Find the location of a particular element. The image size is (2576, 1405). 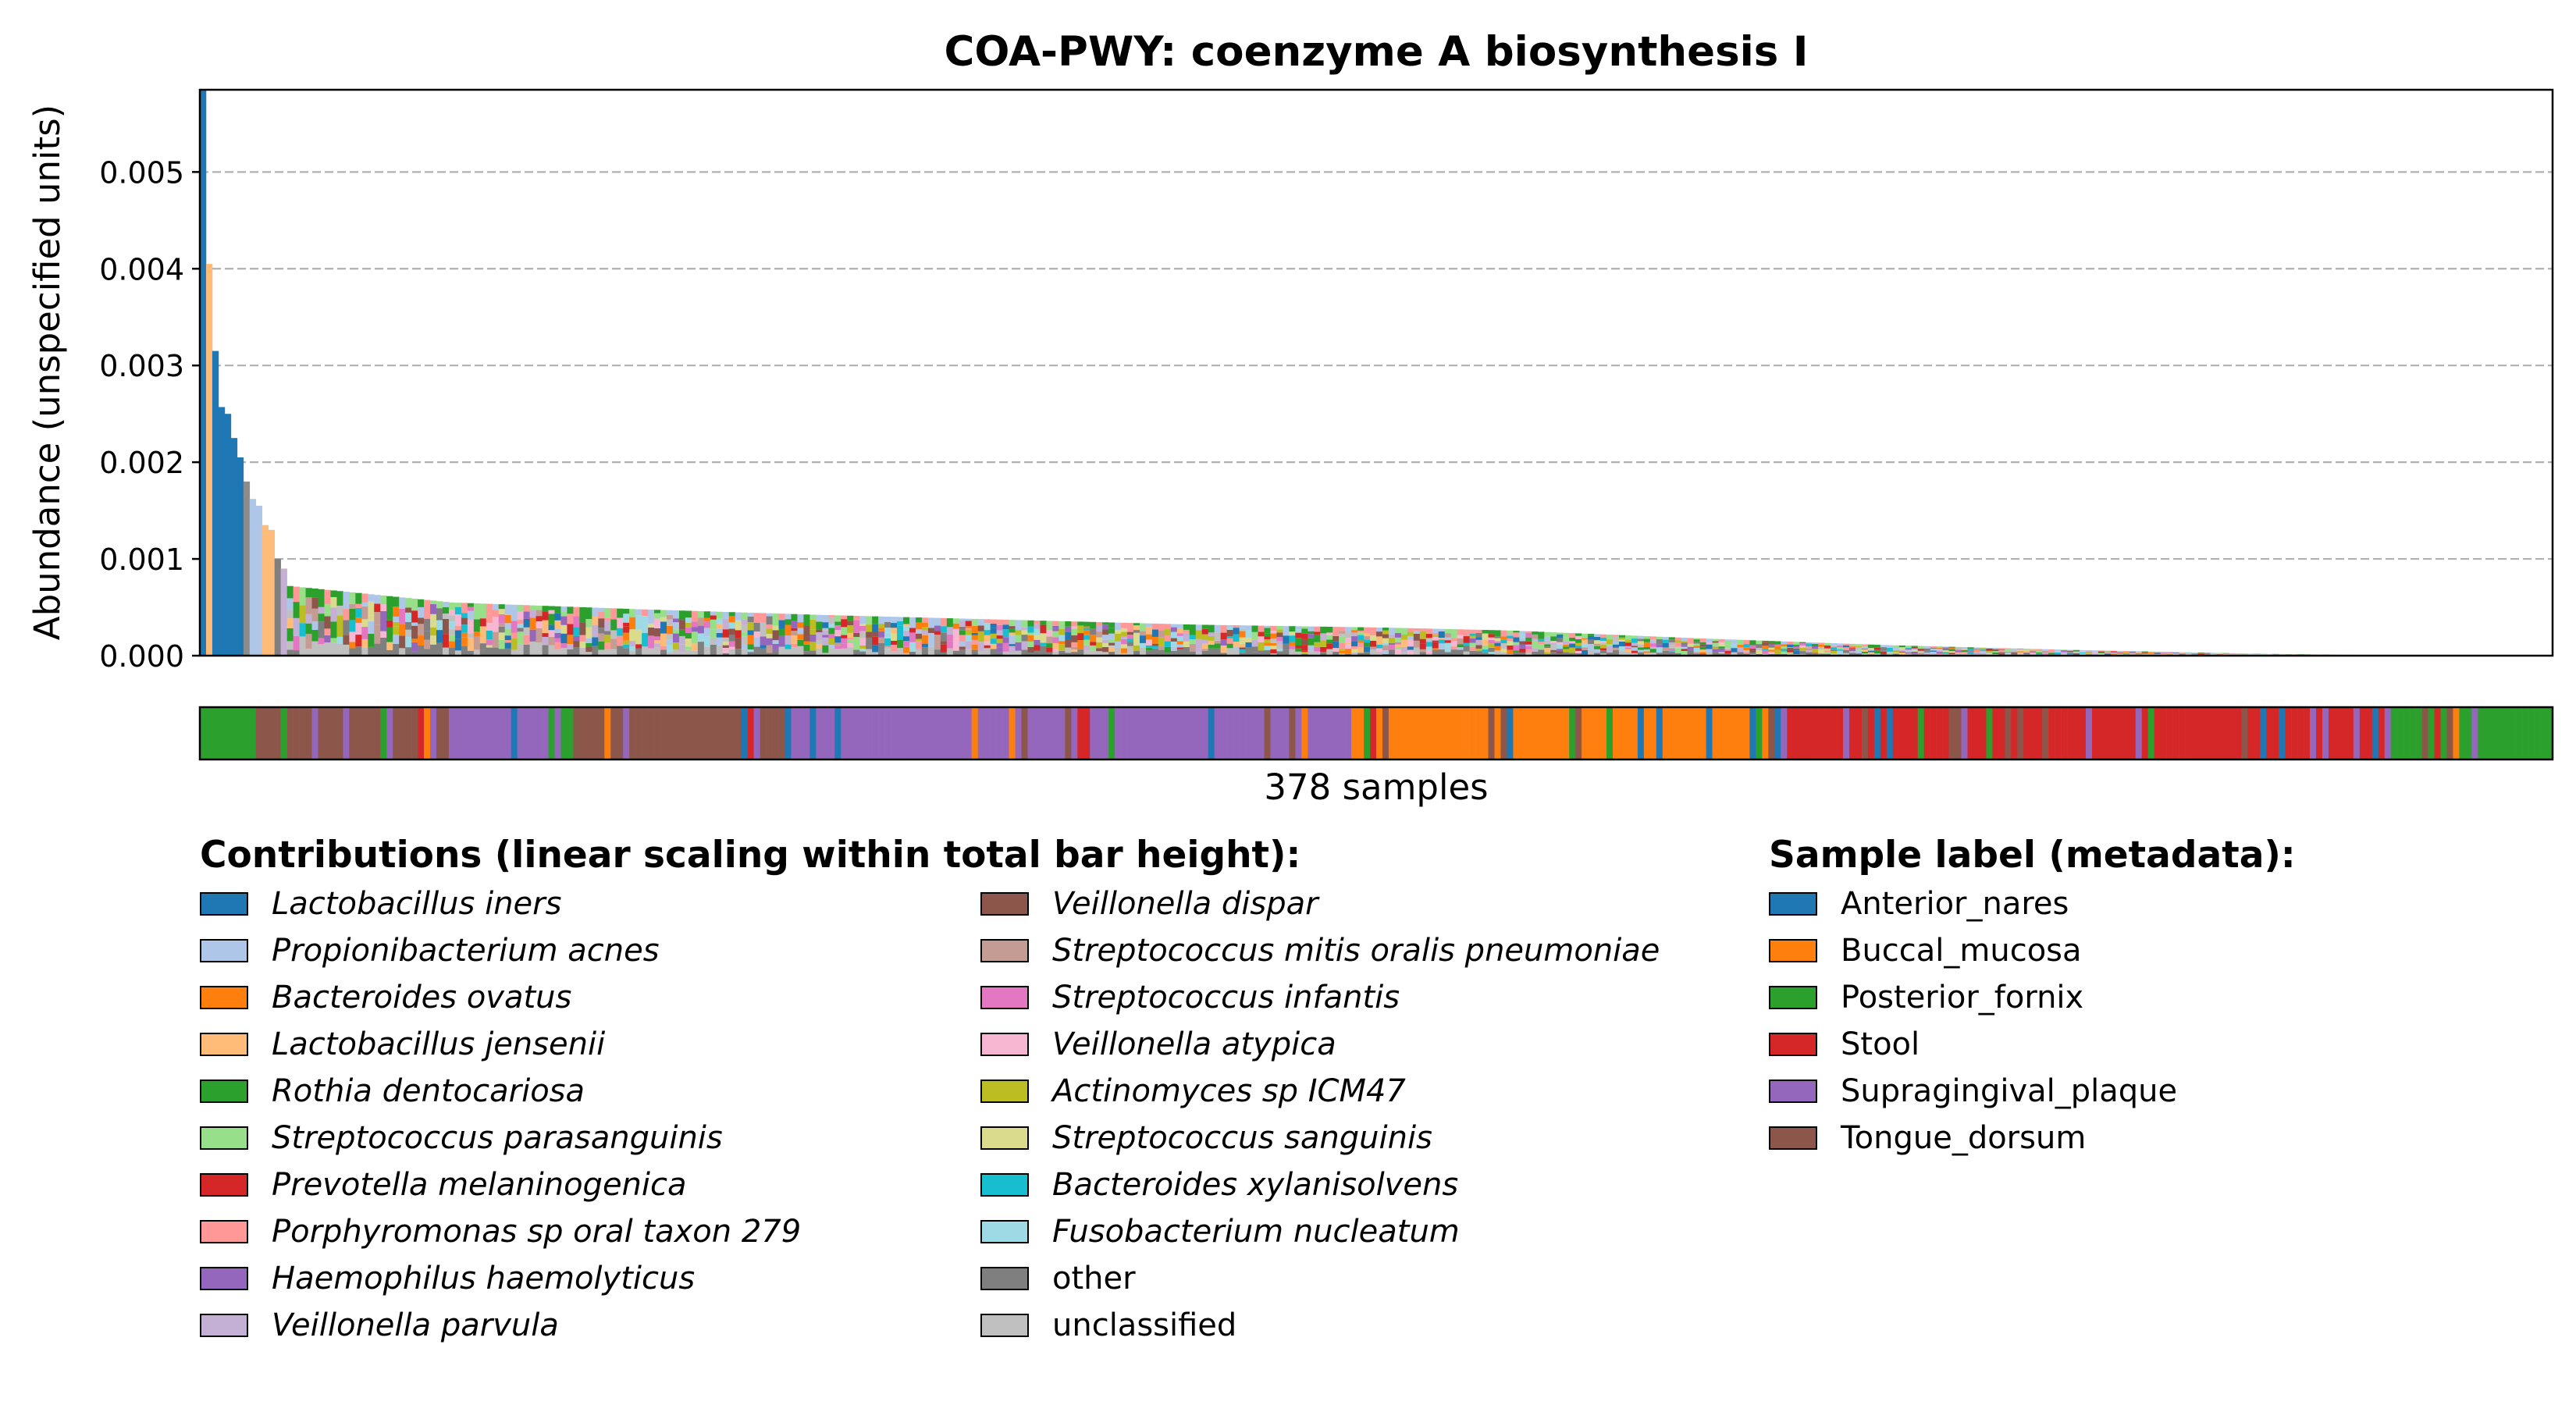

legend-swatch is located at coordinates (1004, 1325).